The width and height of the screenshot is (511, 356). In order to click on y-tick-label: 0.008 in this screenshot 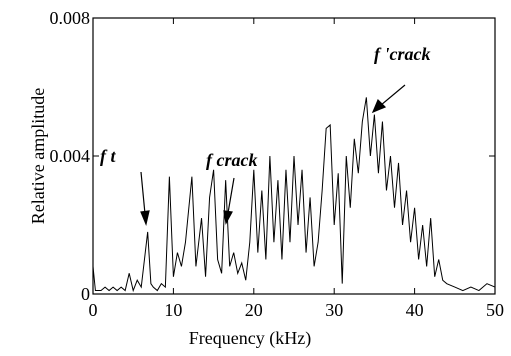, I will do `click(70, 18)`.